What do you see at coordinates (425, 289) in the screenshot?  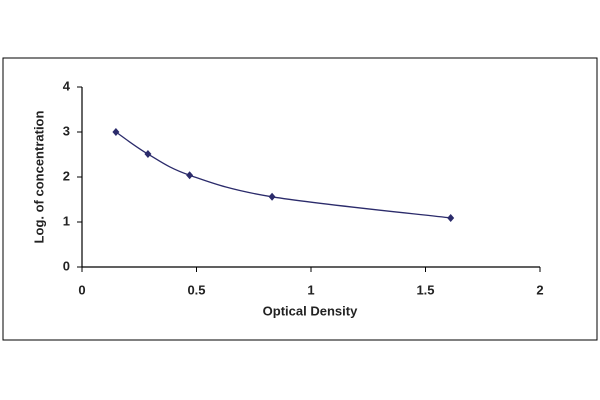 I see `x-tick-label: 1.5` at bounding box center [425, 289].